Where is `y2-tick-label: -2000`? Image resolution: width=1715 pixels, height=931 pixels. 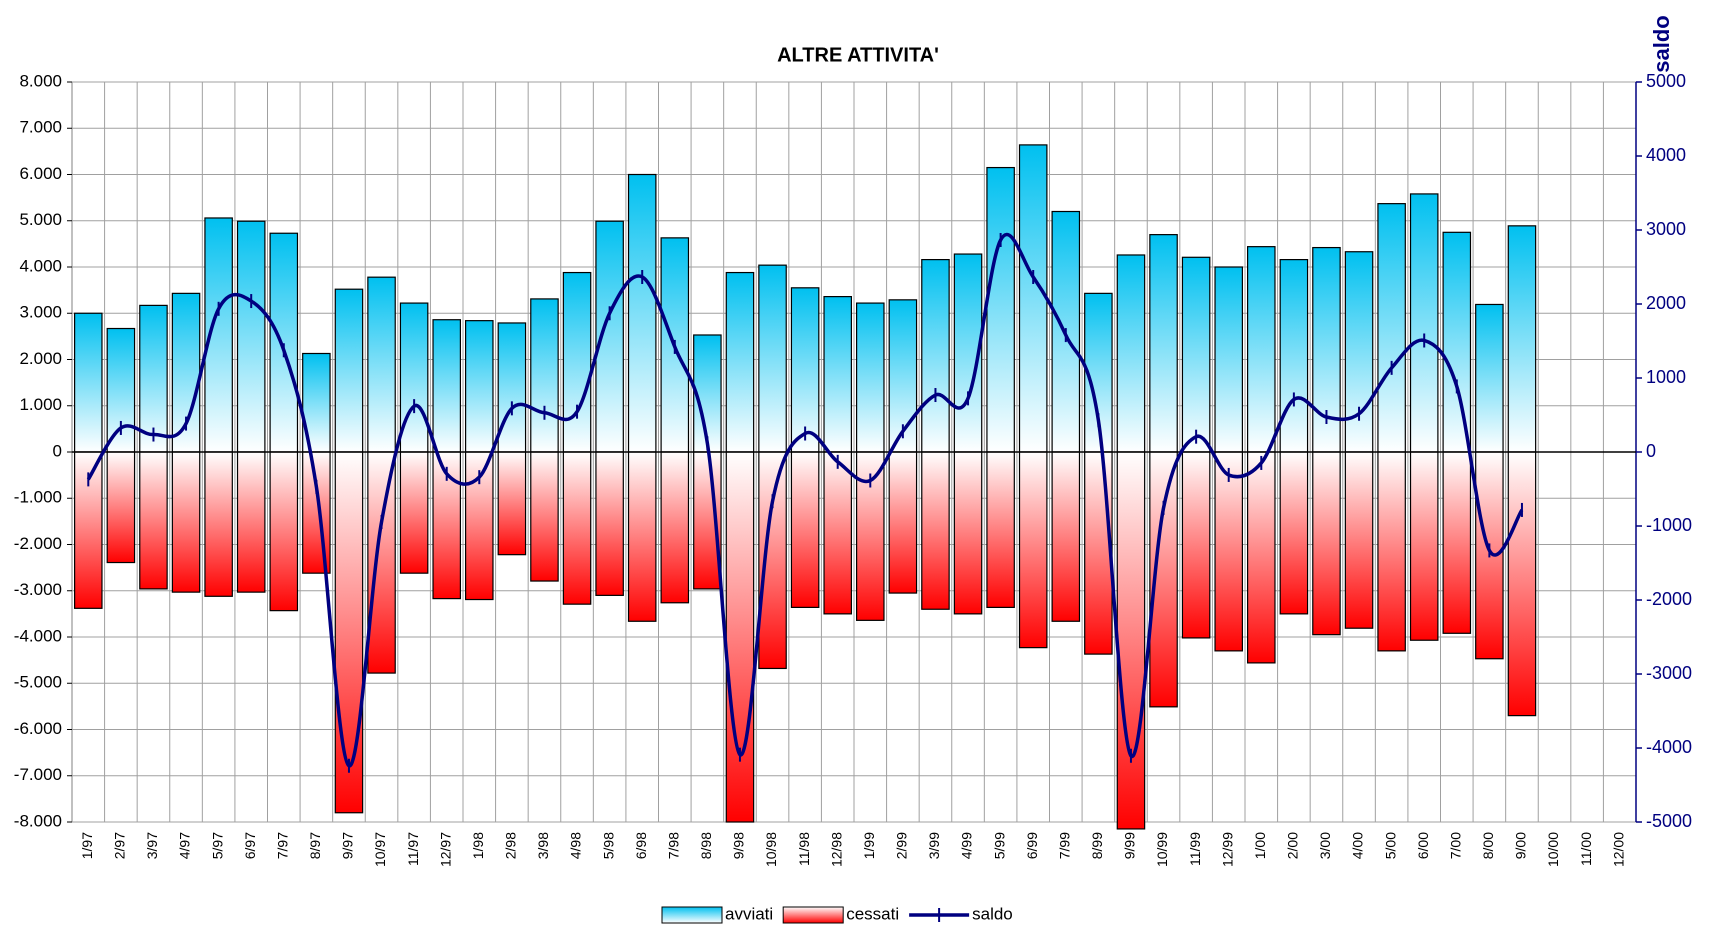 y2-tick-label: -2000 is located at coordinates (1669, 599).